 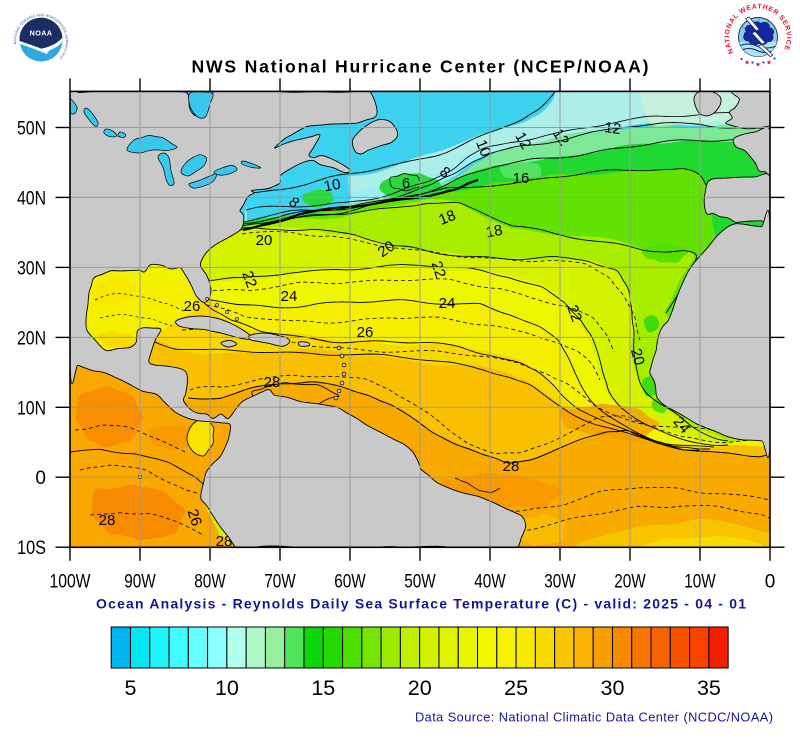 I want to click on svg-text: 80W, so click(x=210, y=582).